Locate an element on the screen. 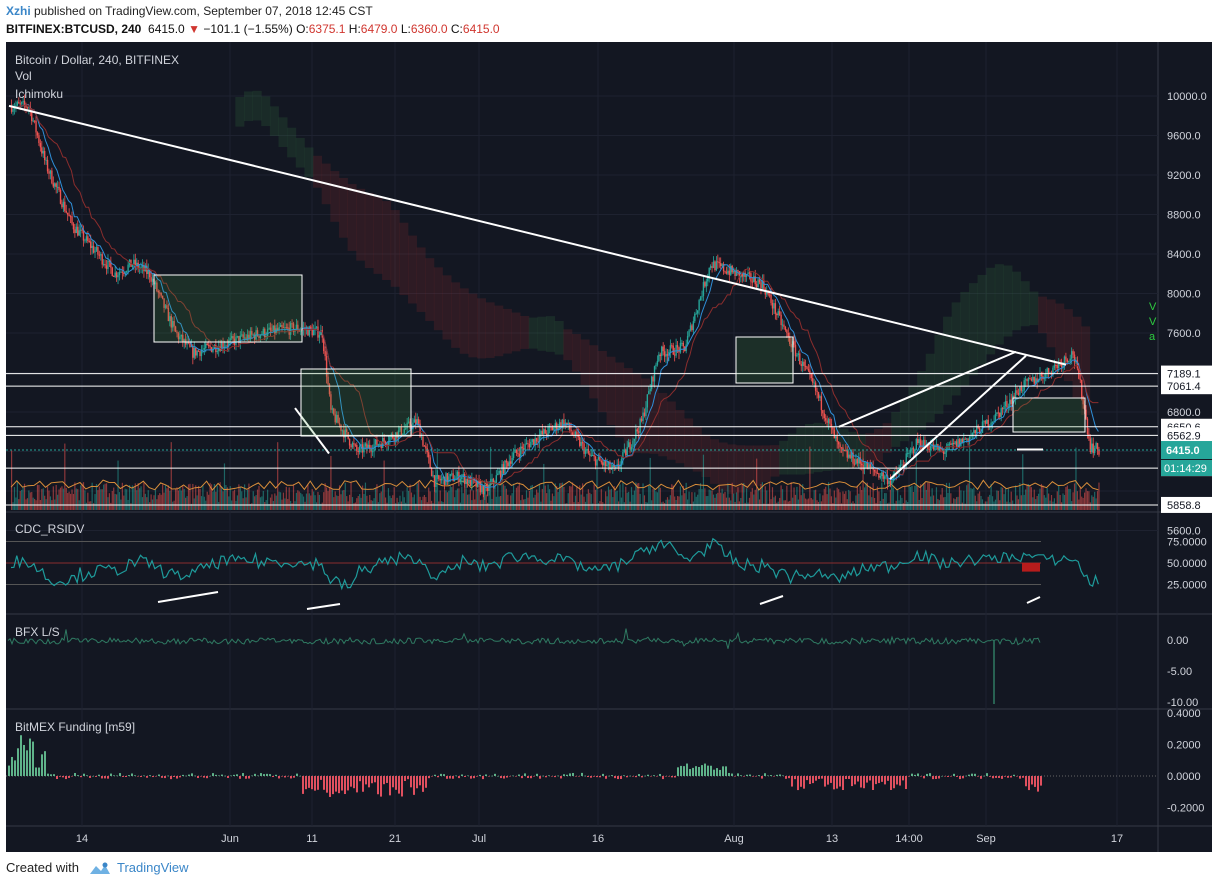 This screenshot has width=1218, height=885. indicator-ichimoku: Ichimoku is located at coordinates (39, 94).